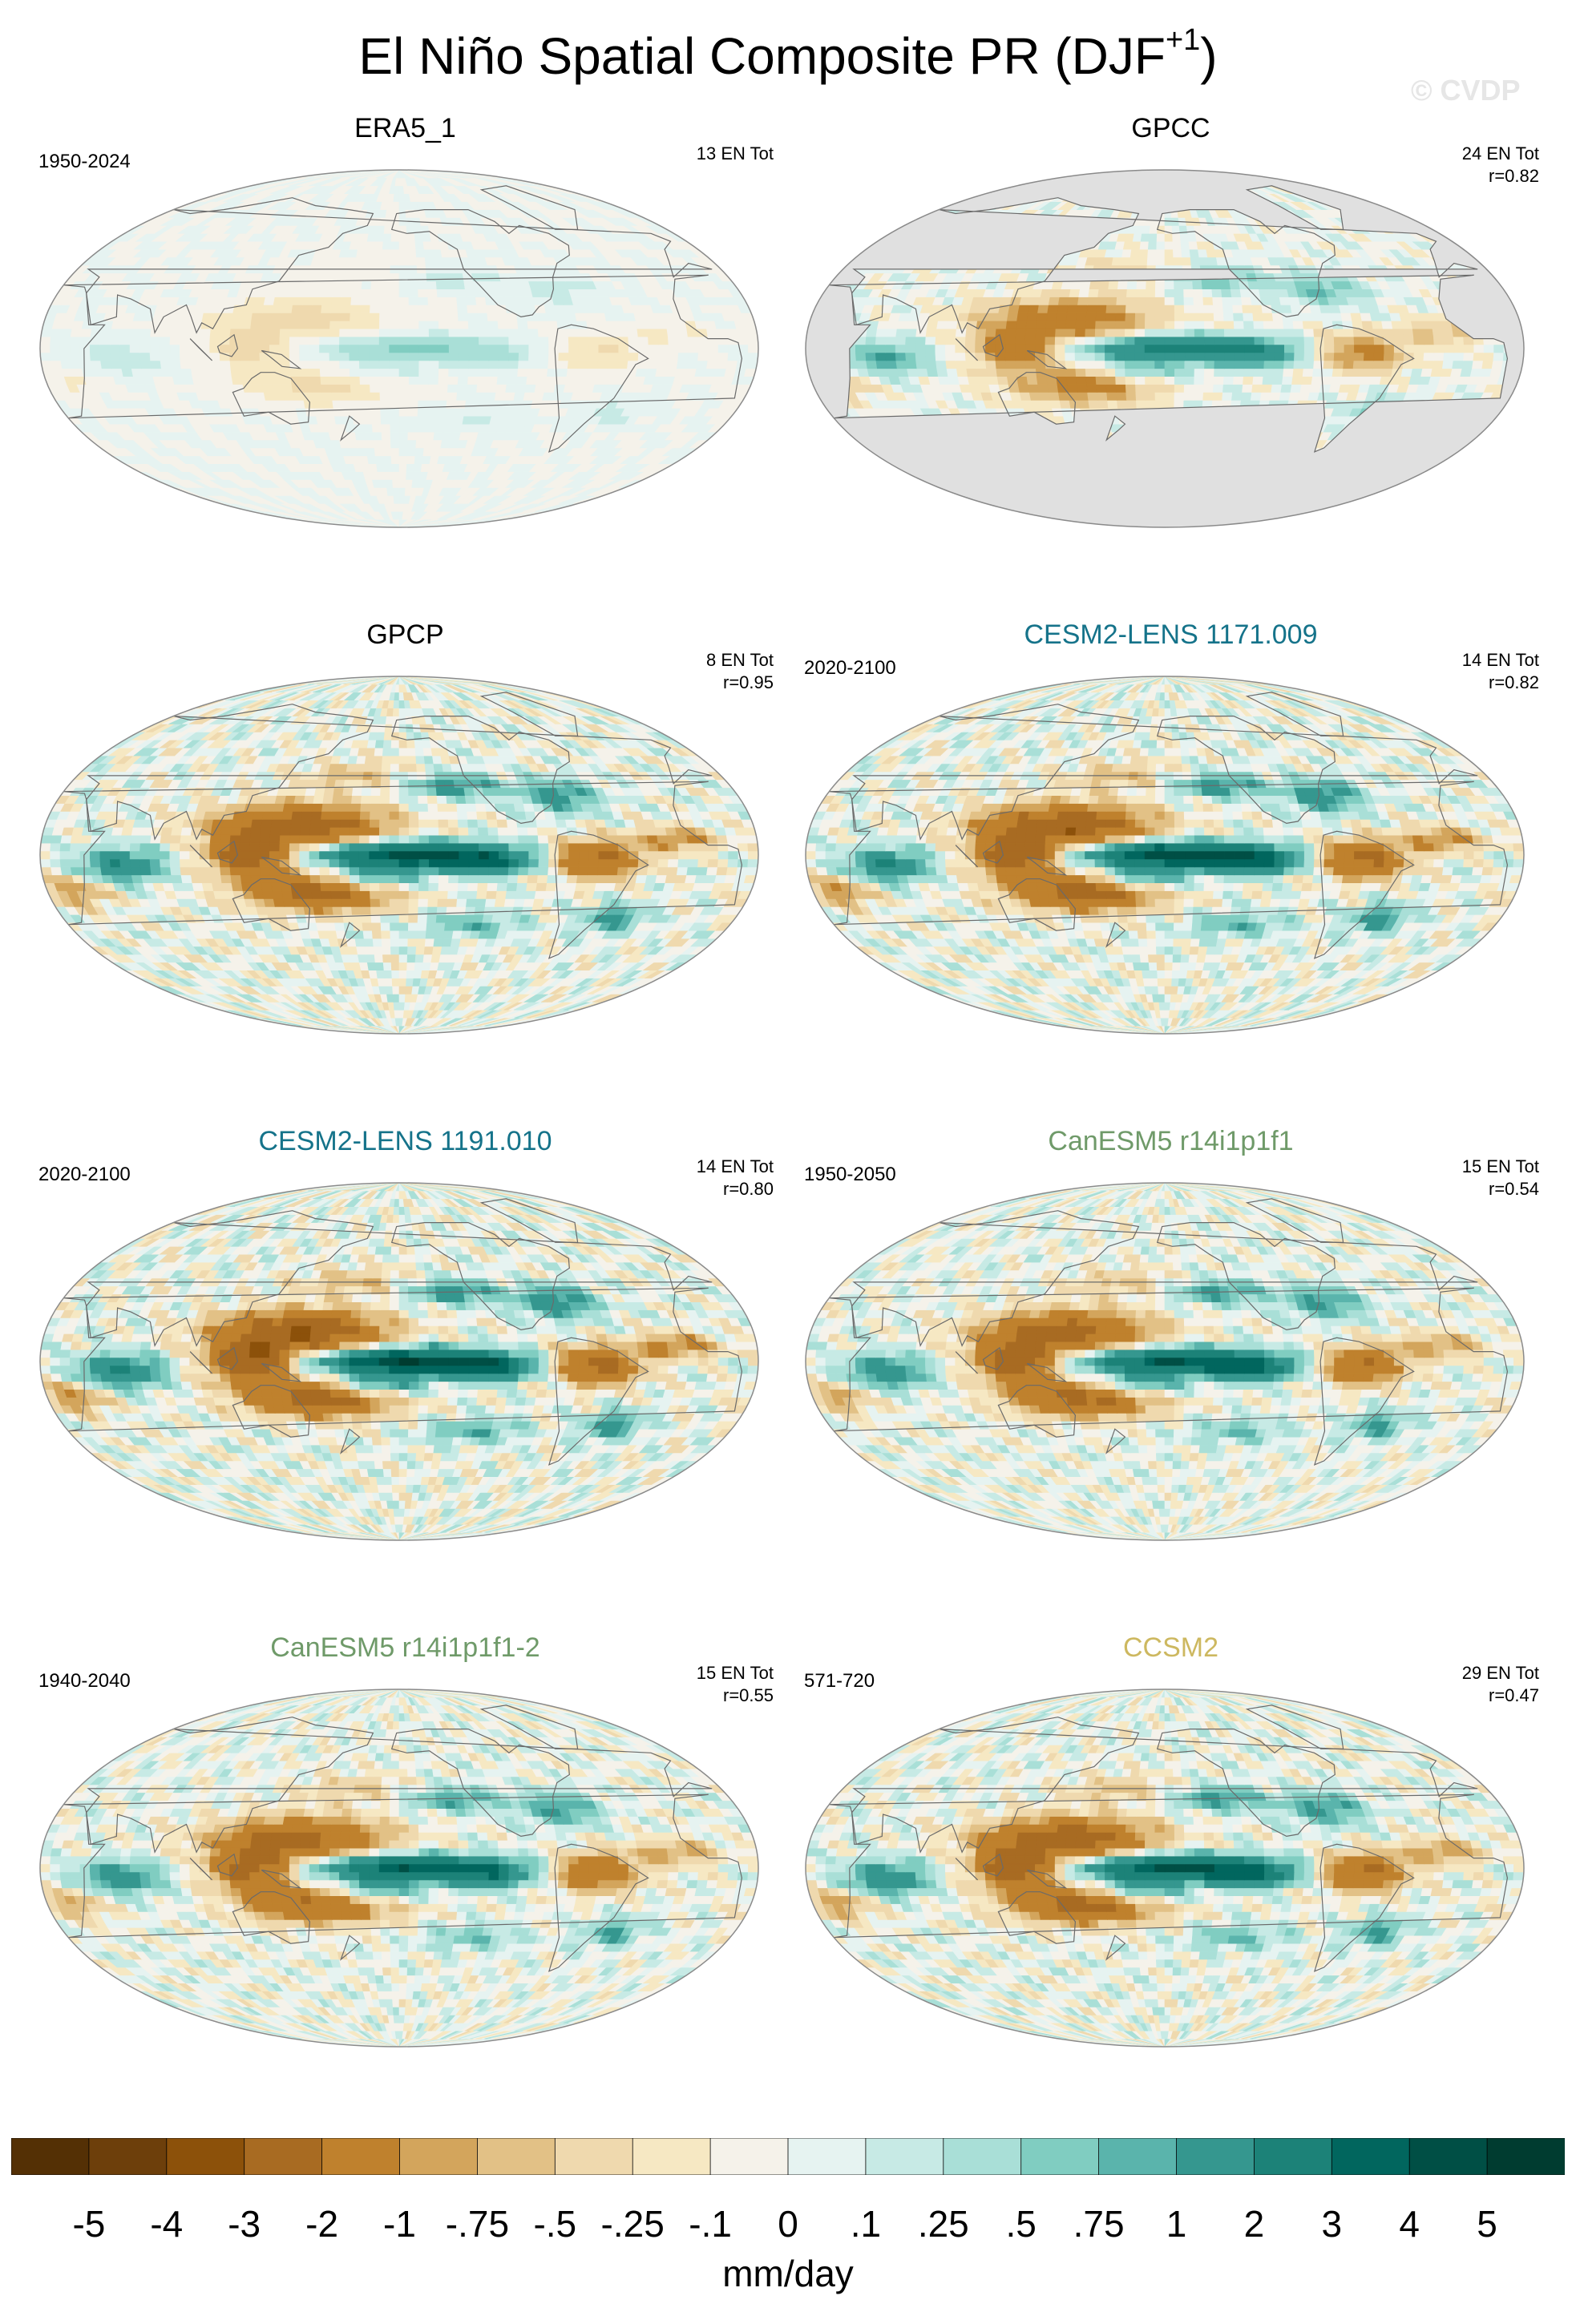 The image size is (1576, 2324). I want to click on title-superscript: +1, so click(1183, 40).